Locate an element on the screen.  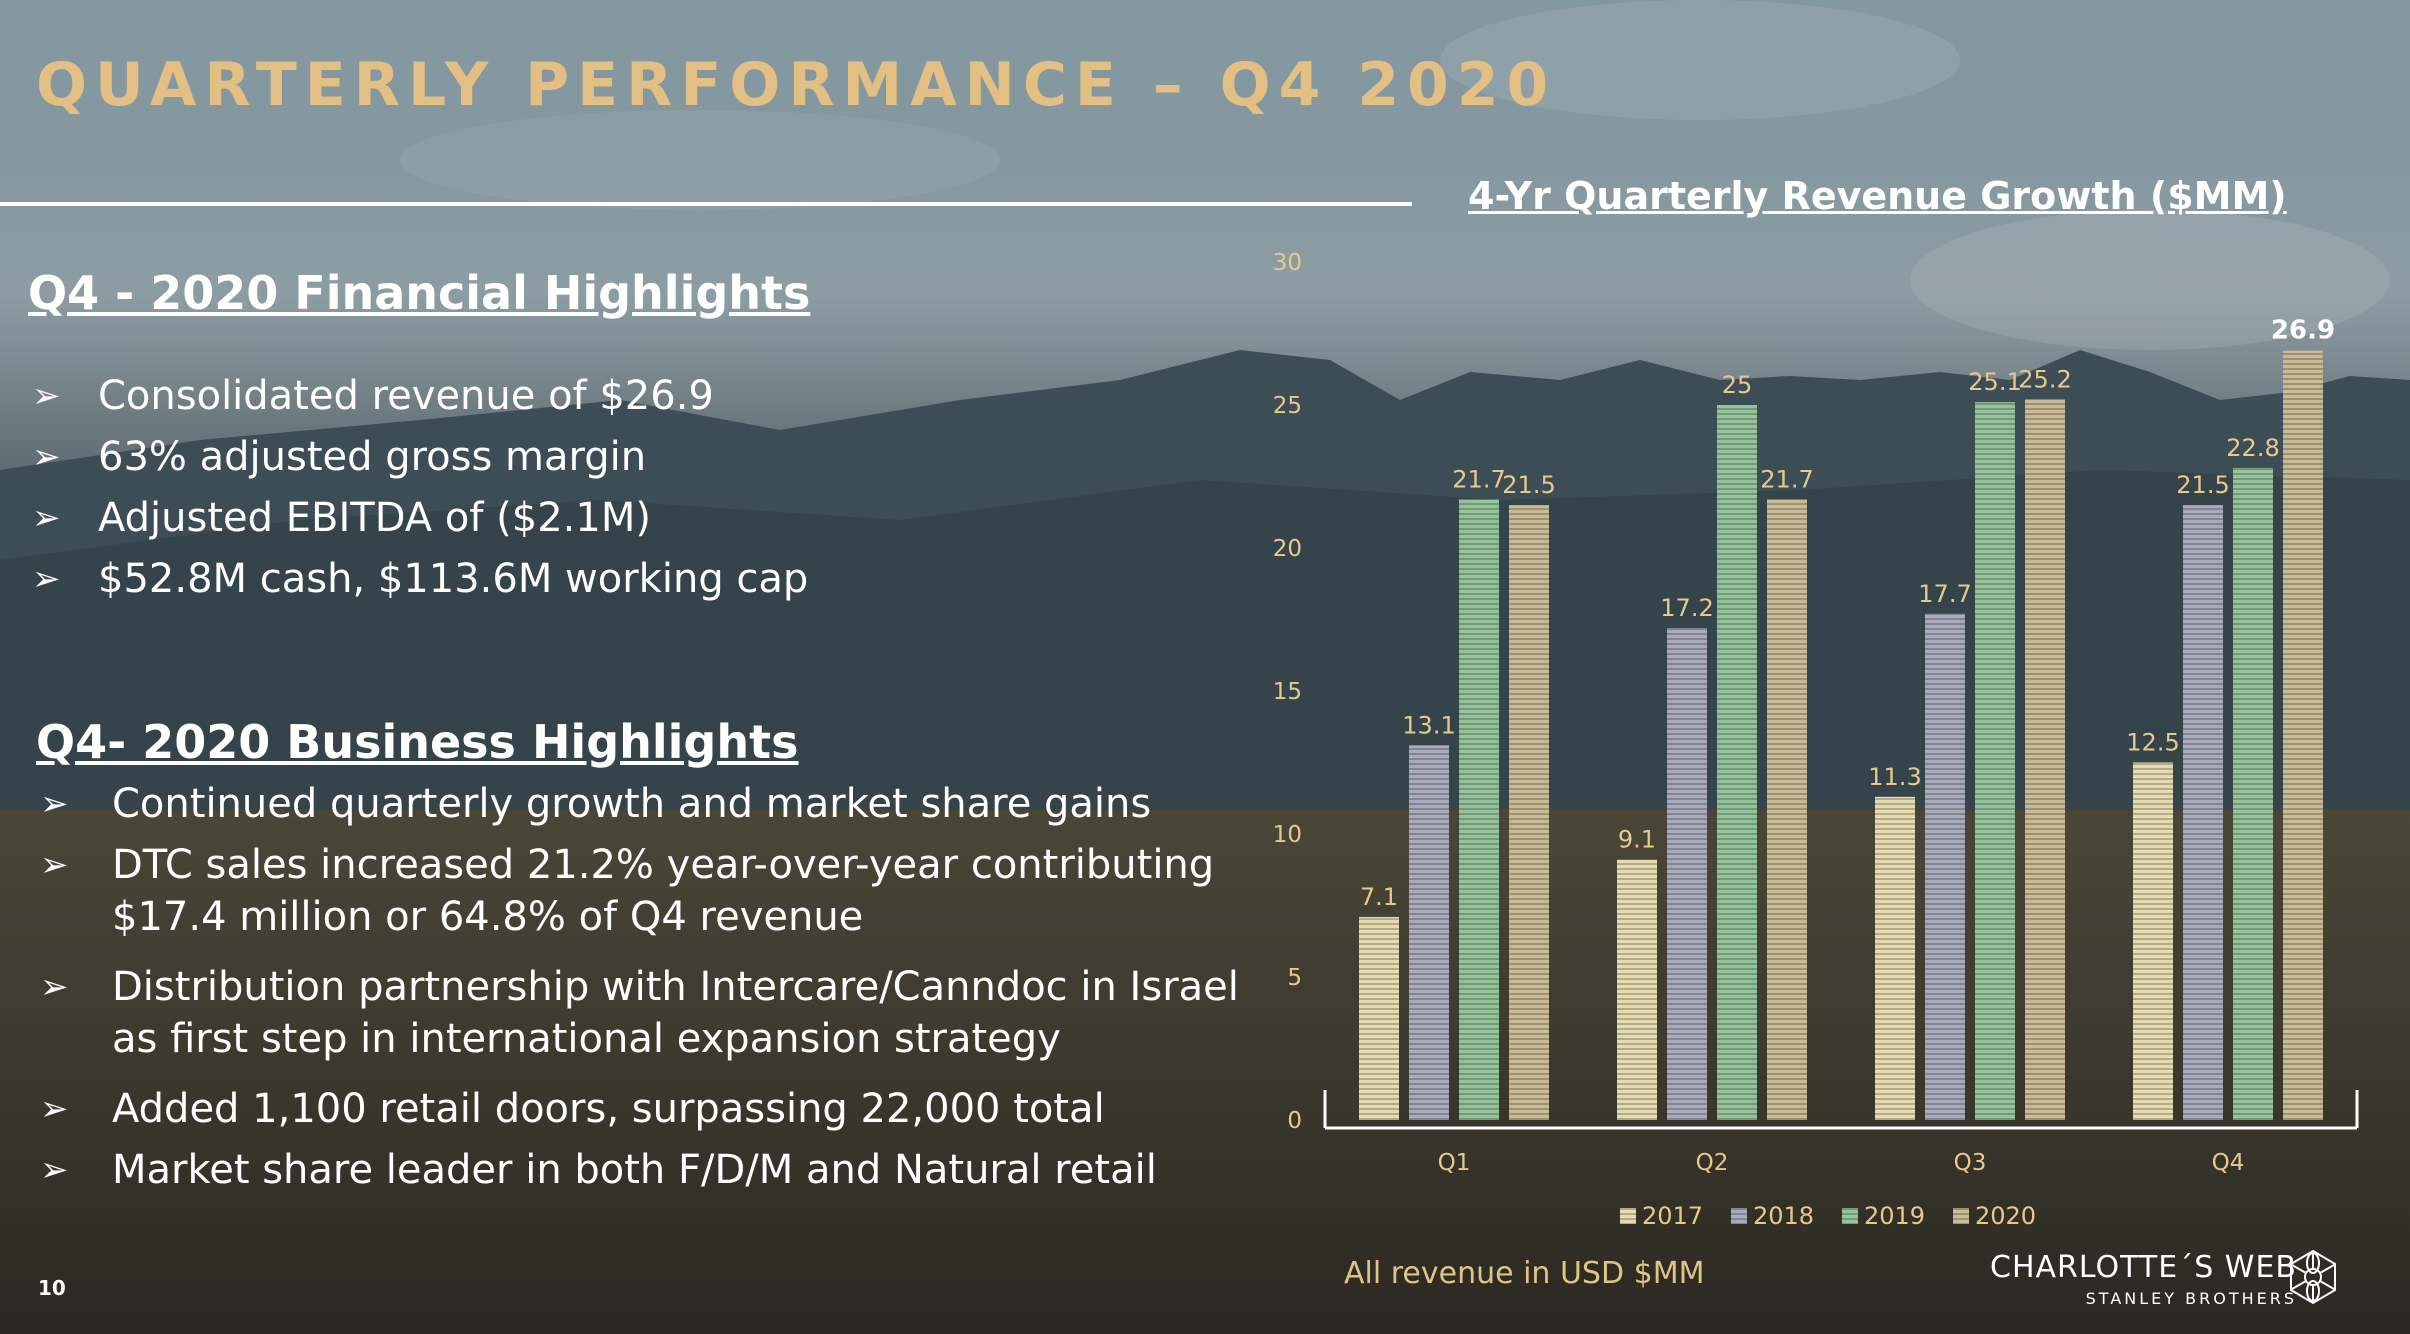
y-tick-label: 15 is located at coordinates (1287, 692).